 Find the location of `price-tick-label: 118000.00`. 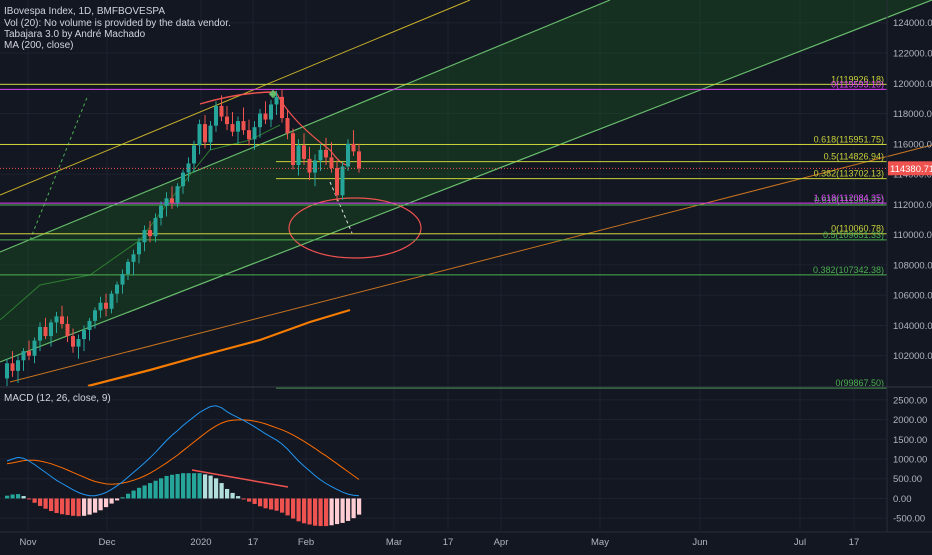

price-tick-label: 118000.00 is located at coordinates (912, 114).